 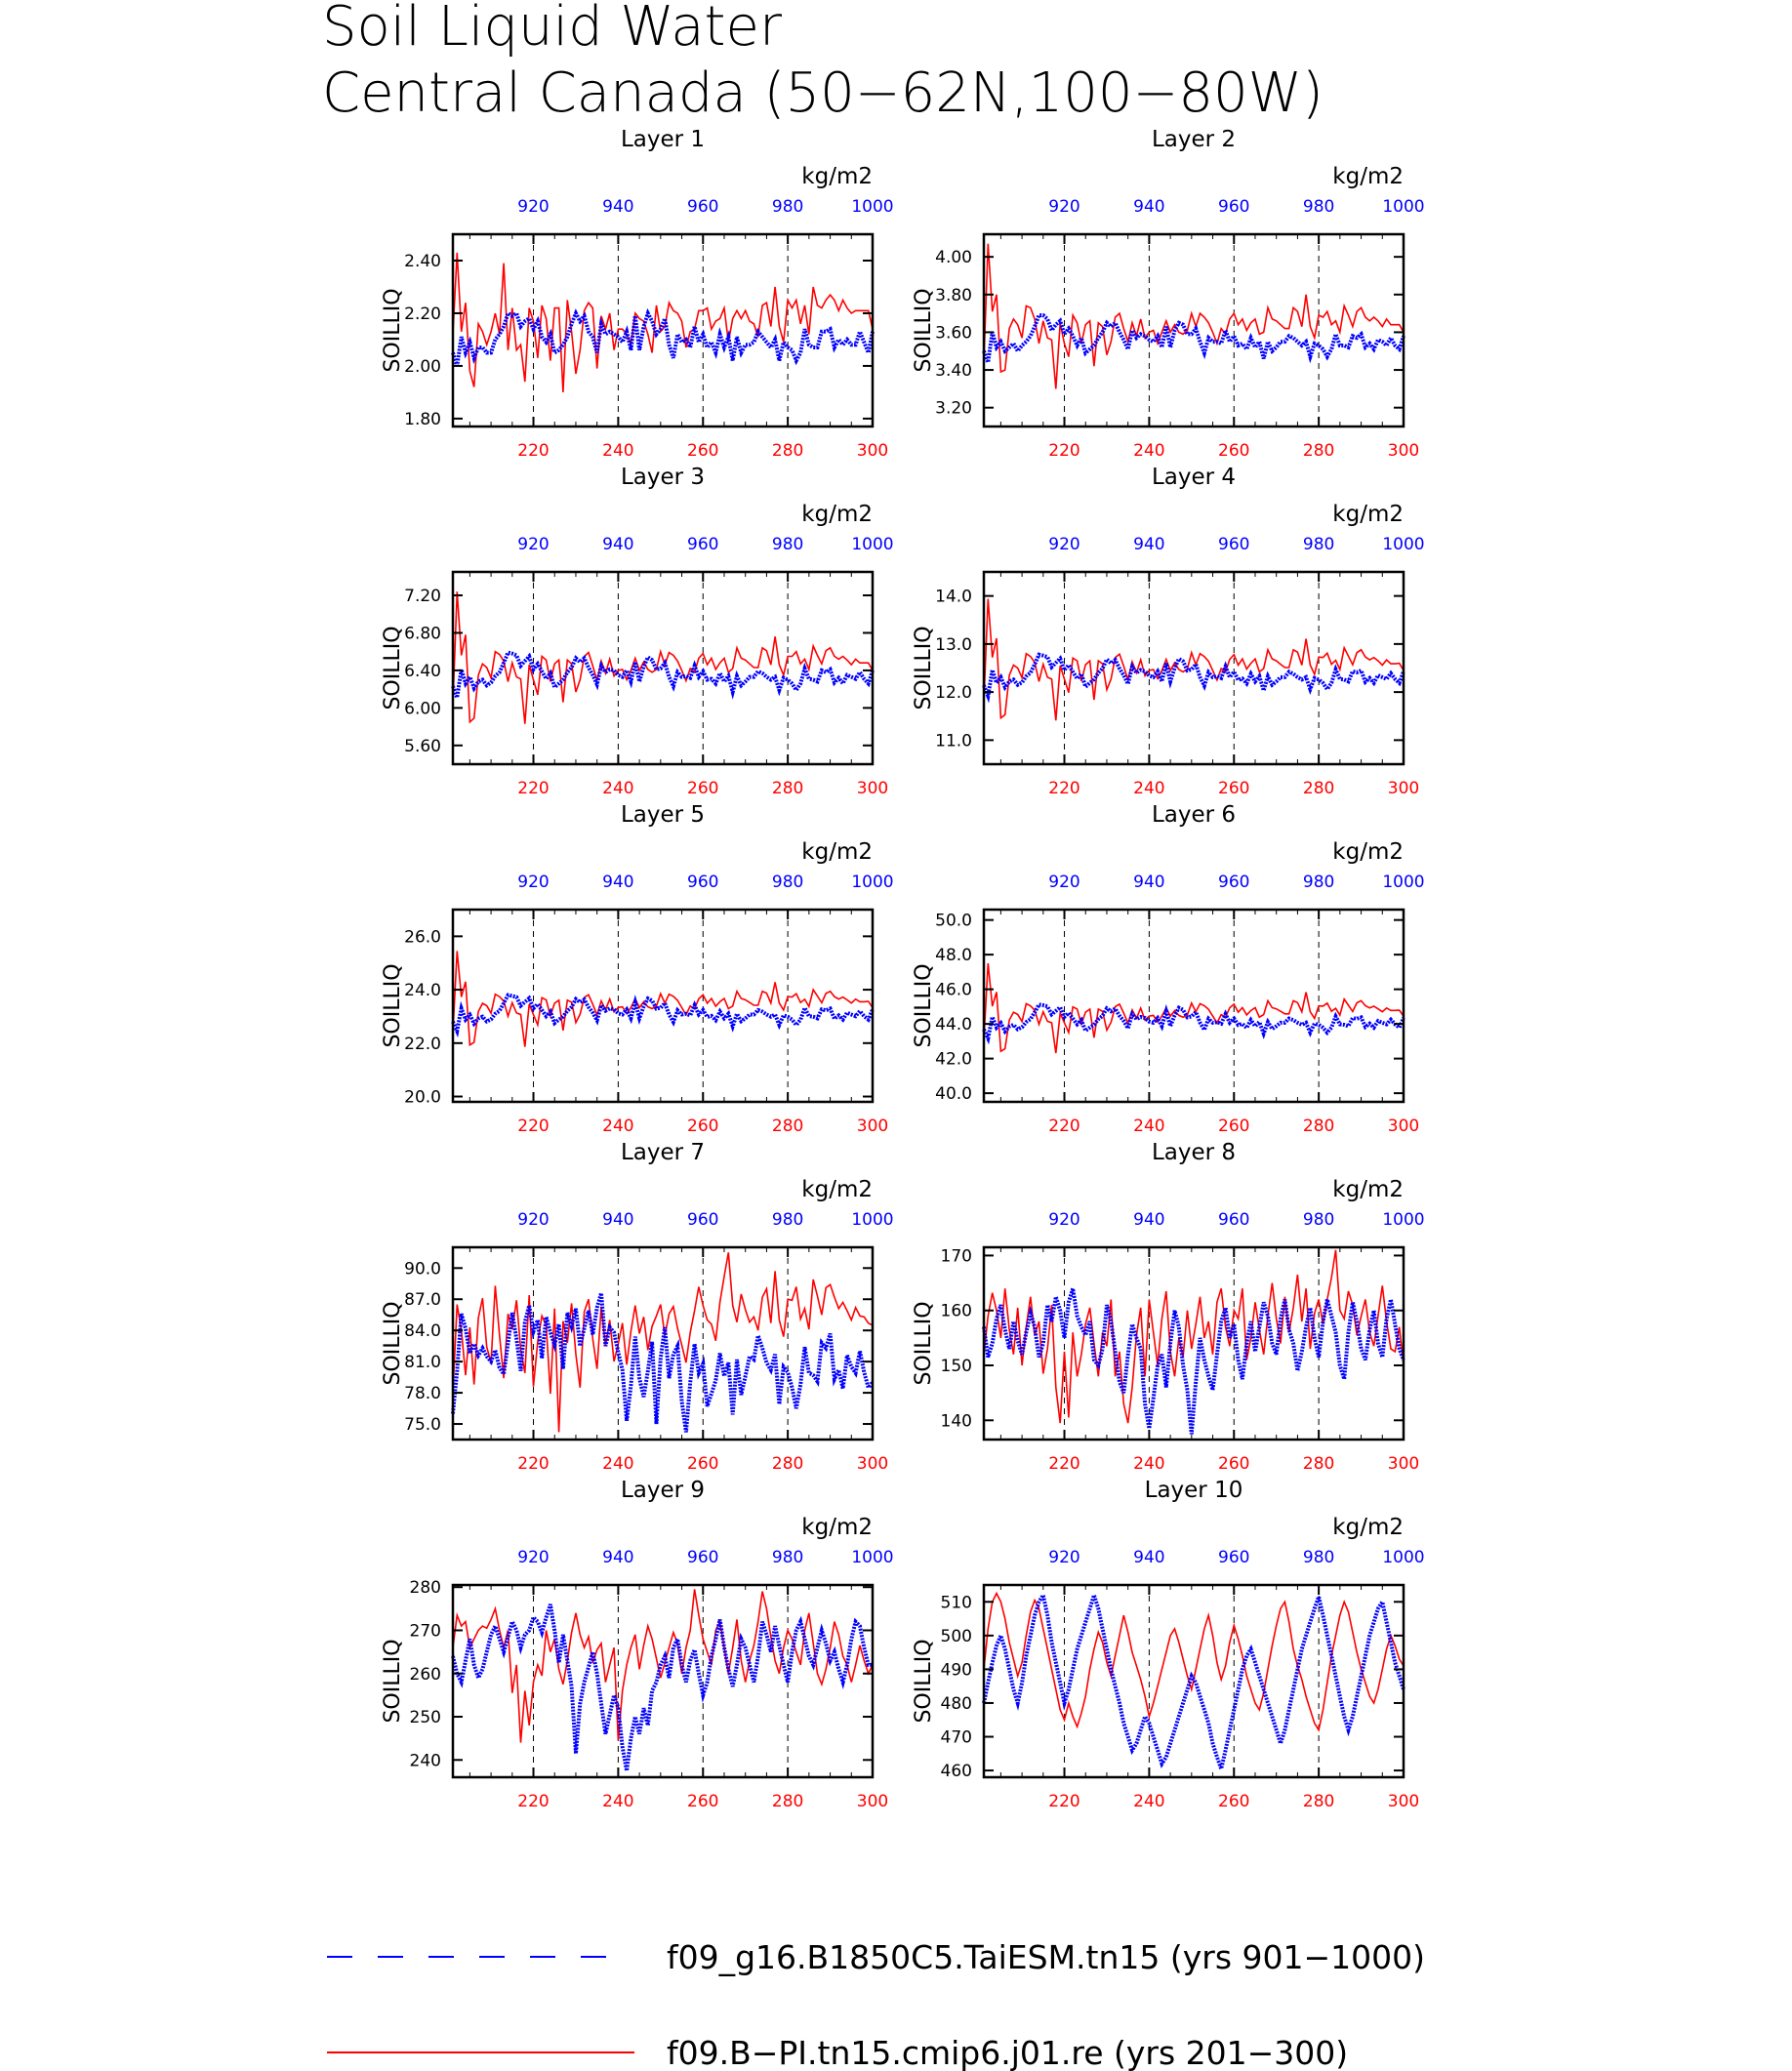 I want to click on y-tick-label: 2.20, so click(x=422, y=315).